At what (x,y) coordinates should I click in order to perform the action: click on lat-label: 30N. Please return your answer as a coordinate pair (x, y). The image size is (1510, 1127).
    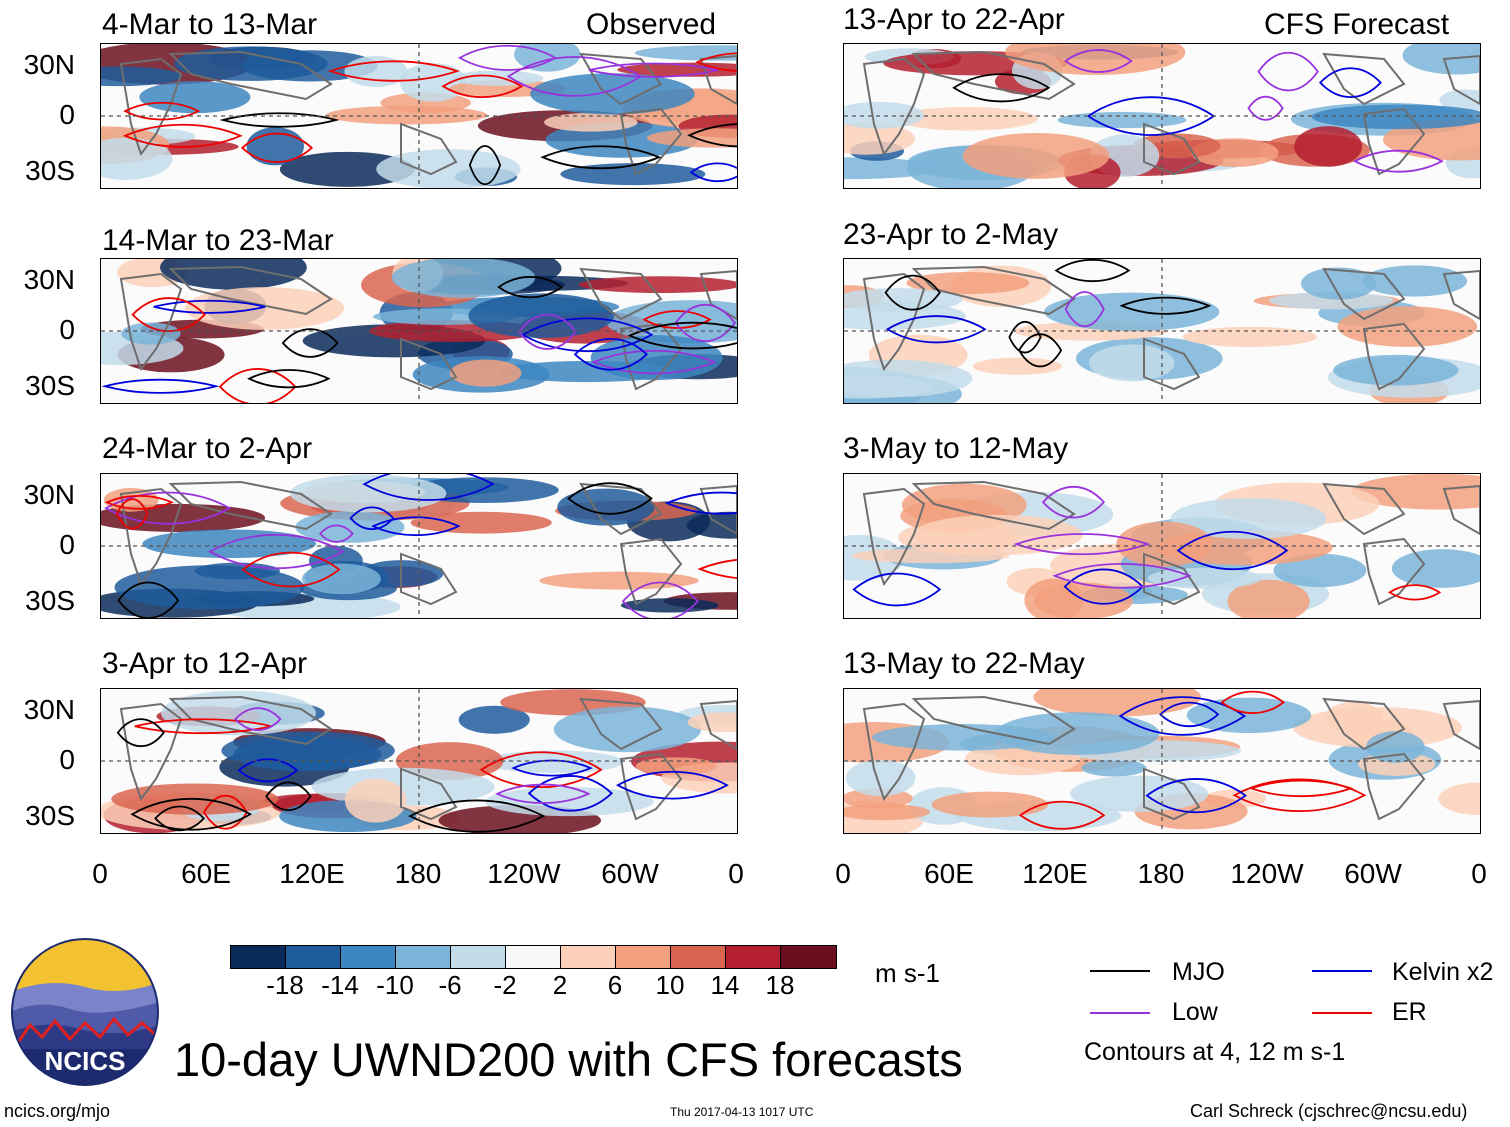
    Looking at the image, I should click on (49, 279).